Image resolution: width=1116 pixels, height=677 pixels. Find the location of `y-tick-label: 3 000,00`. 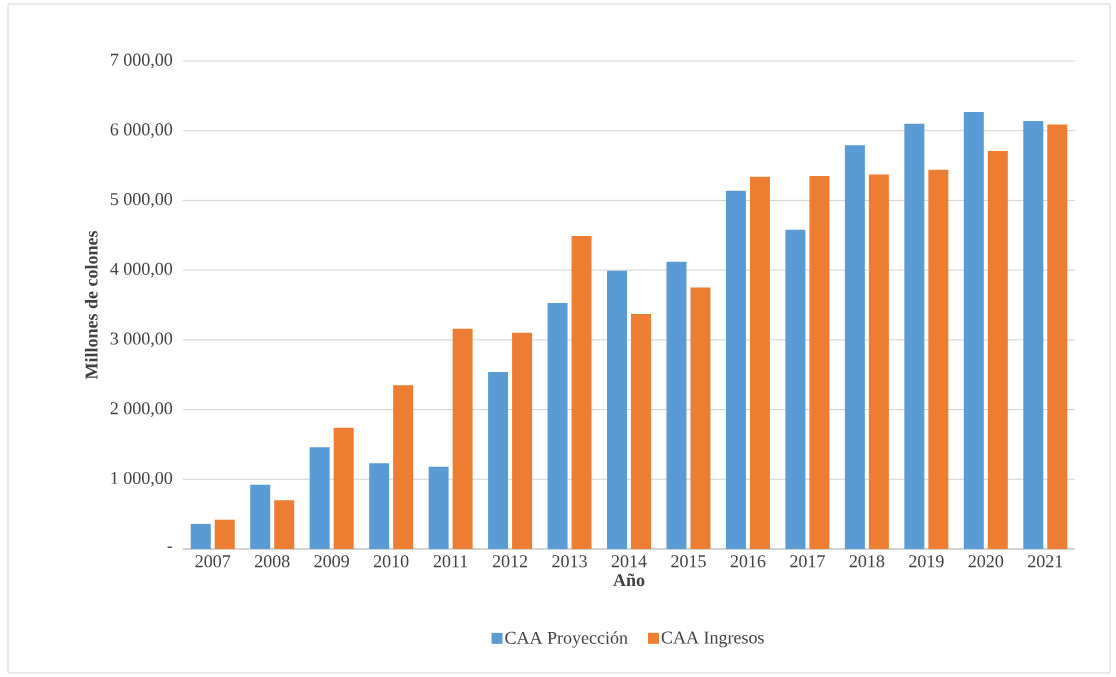

y-tick-label: 3 000,00 is located at coordinates (141, 340).